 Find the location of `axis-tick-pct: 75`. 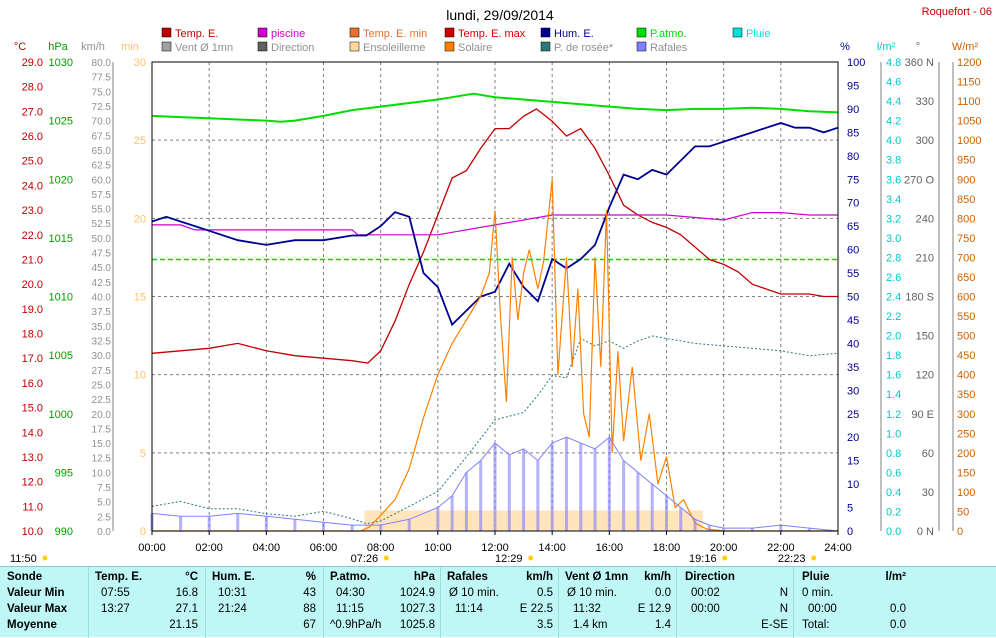

axis-tick-pct: 75 is located at coordinates (853, 180).